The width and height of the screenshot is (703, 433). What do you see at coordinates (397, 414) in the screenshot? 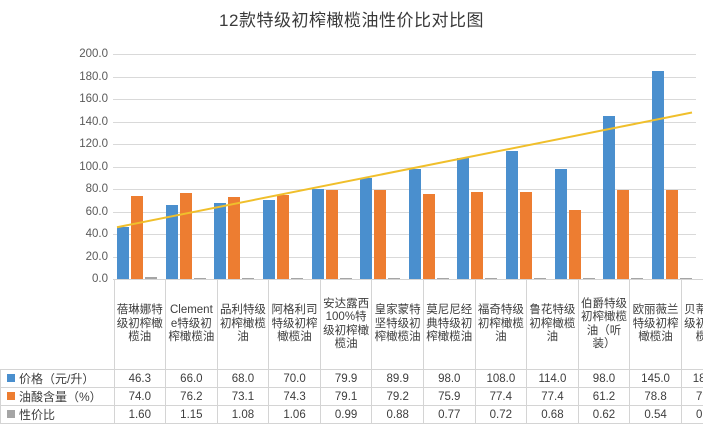
I see `table-cell-value: 0.88` at bounding box center [397, 414].